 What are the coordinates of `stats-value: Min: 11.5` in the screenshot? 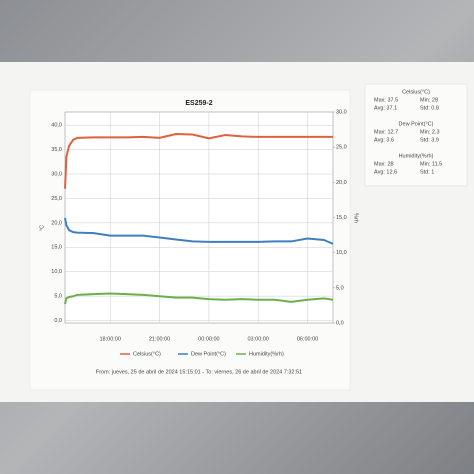 It's located at (431, 164).